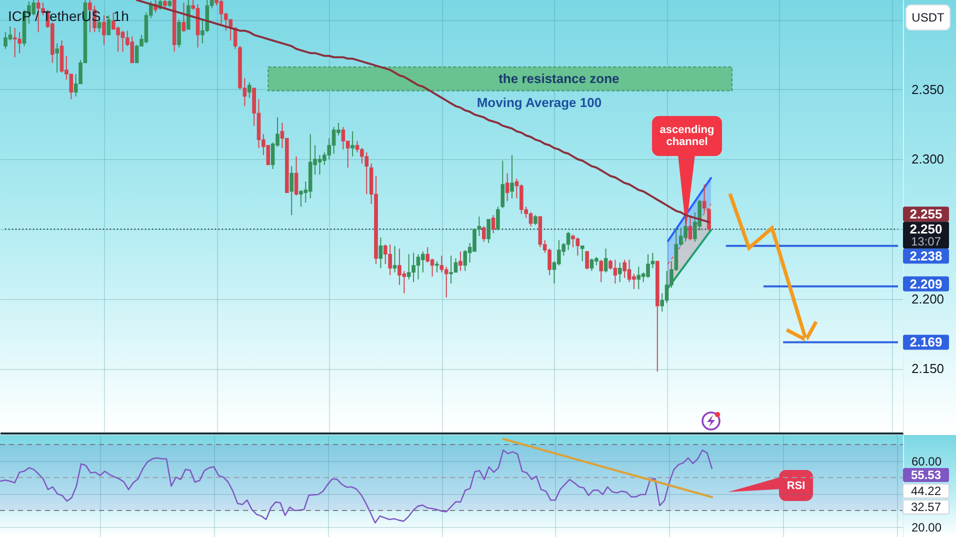 Image resolution: width=956 pixels, height=537 pixels. What do you see at coordinates (539, 102) in the screenshot?
I see `series-label: Moving Average 100` at bounding box center [539, 102].